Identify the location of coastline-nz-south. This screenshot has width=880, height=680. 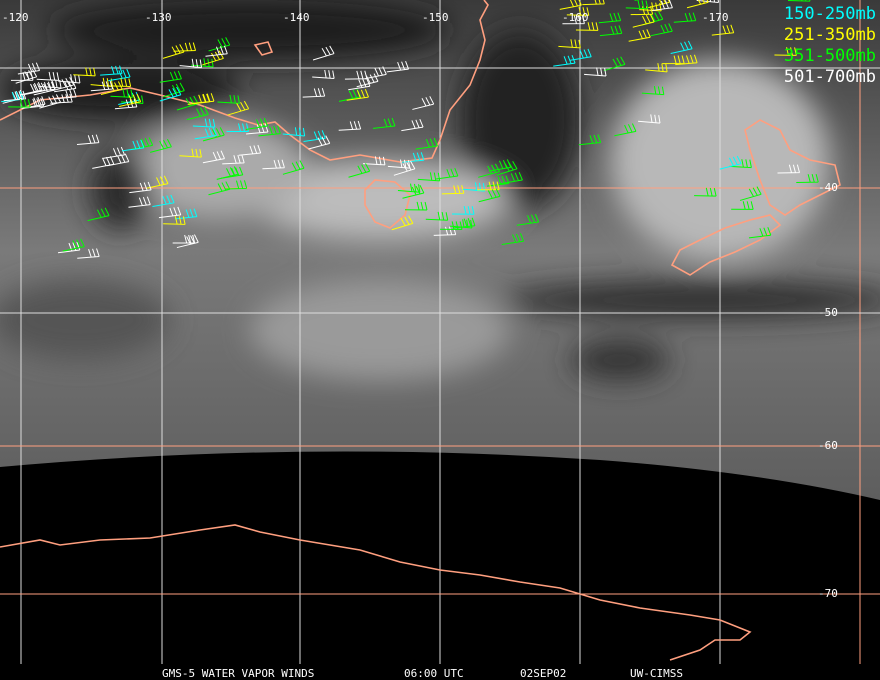
(726, 245).